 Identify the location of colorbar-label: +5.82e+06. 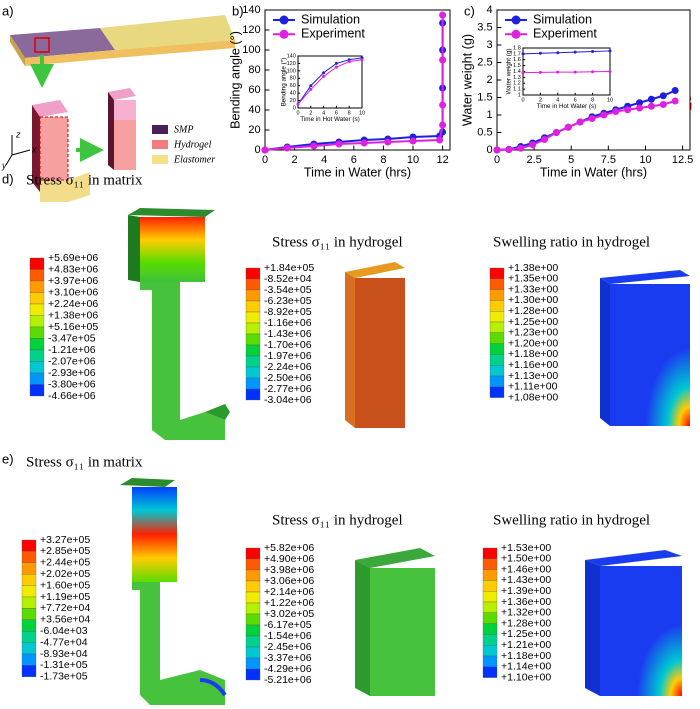
(289, 548).